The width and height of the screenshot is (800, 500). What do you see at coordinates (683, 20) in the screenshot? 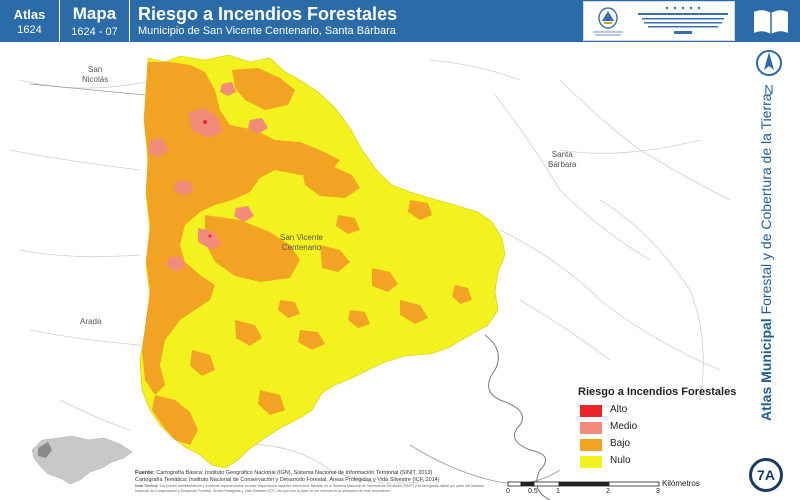
I see `icf-logo` at bounding box center [683, 20].